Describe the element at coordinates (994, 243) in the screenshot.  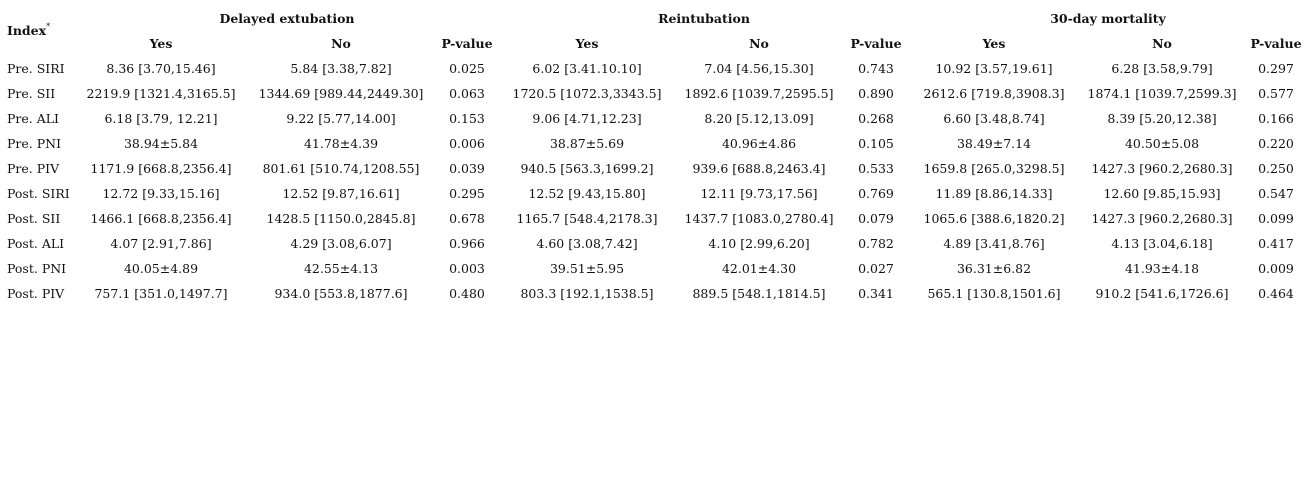
I see `cell-mortality-yes: 4.89 [3.41,8.76]` at that location.